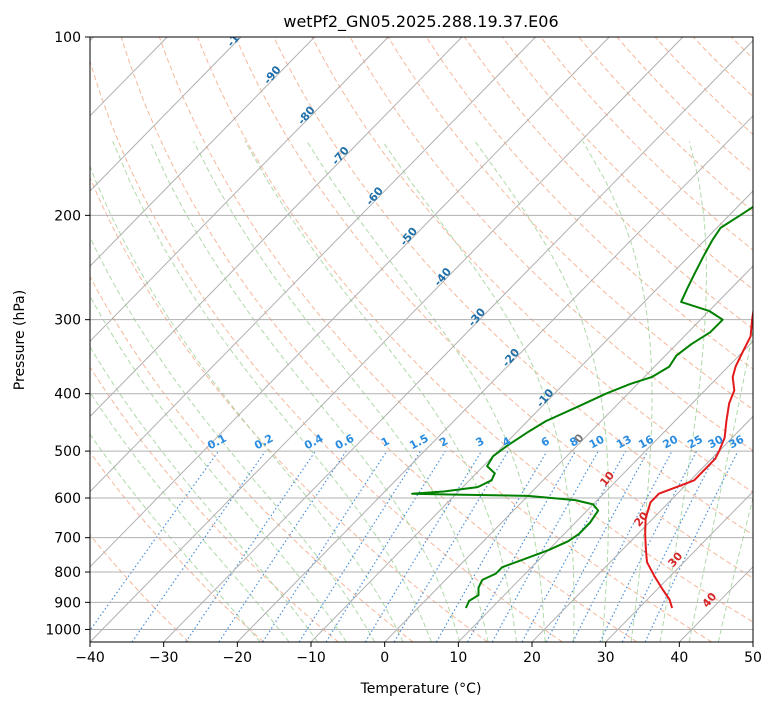  Describe the element at coordinates (63, 630) in the screenshot. I see `y-tick-label: 1000` at that location.